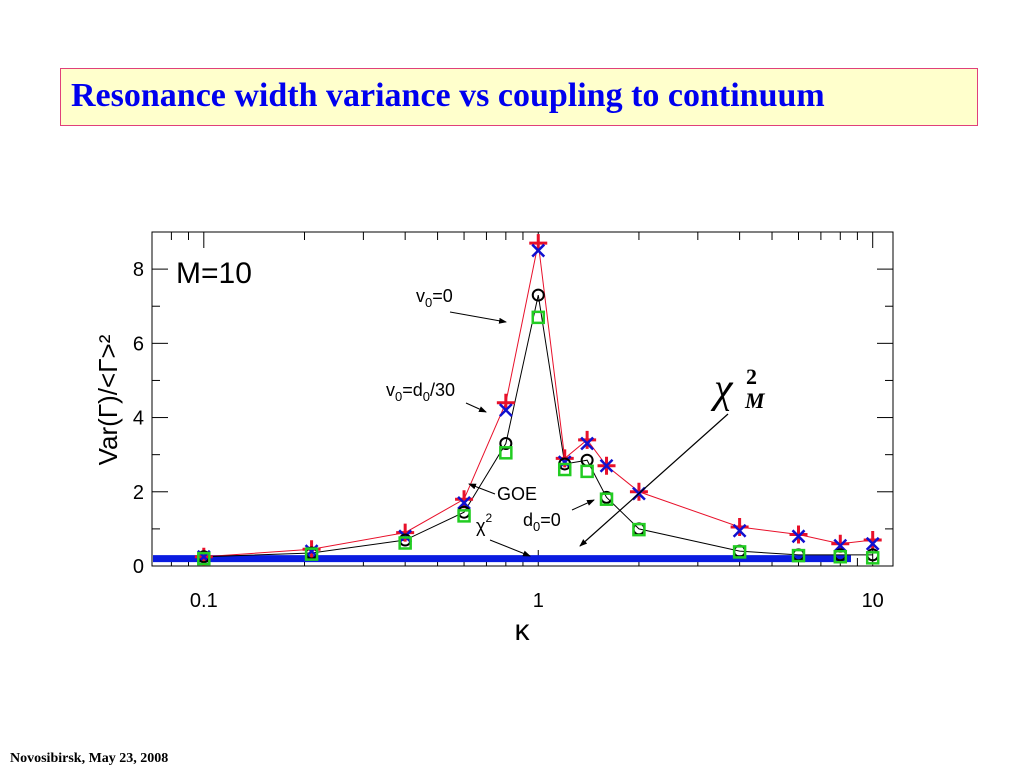 Image resolution: width=1024 pixels, height=768 pixels. Describe the element at coordinates (89, 758) in the screenshot. I see `footer-text: Novosibirsk, May 23, 2008` at that location.